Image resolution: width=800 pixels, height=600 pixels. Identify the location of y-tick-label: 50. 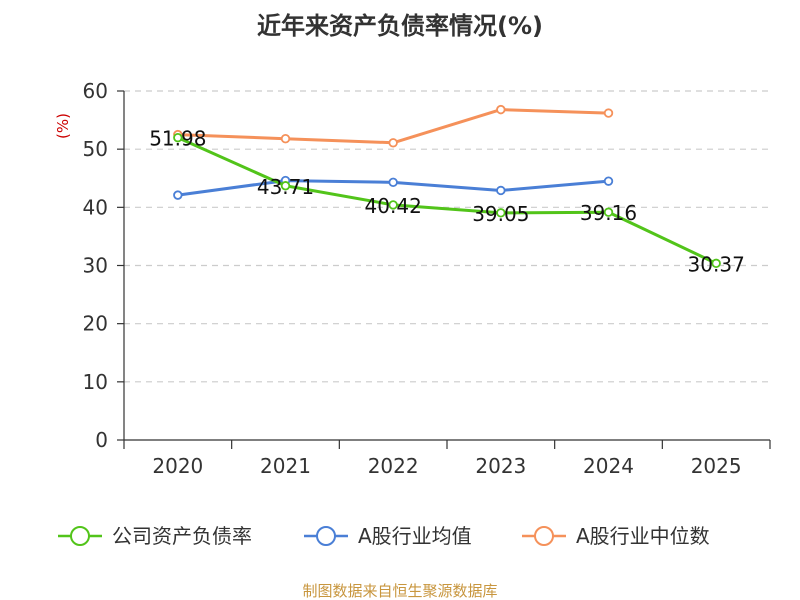
(95, 149).